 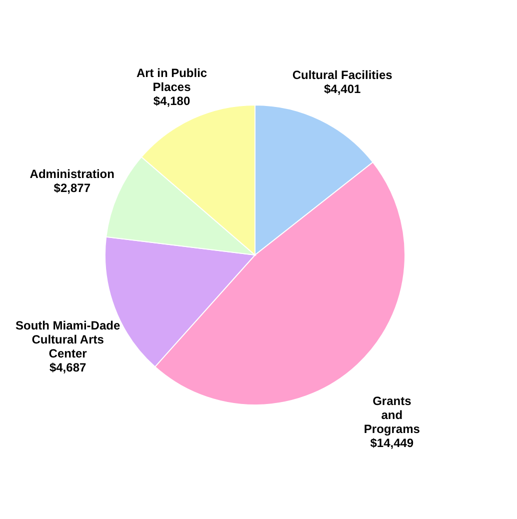 I want to click on slice-label: Grants and Programs, so click(x=392, y=415).